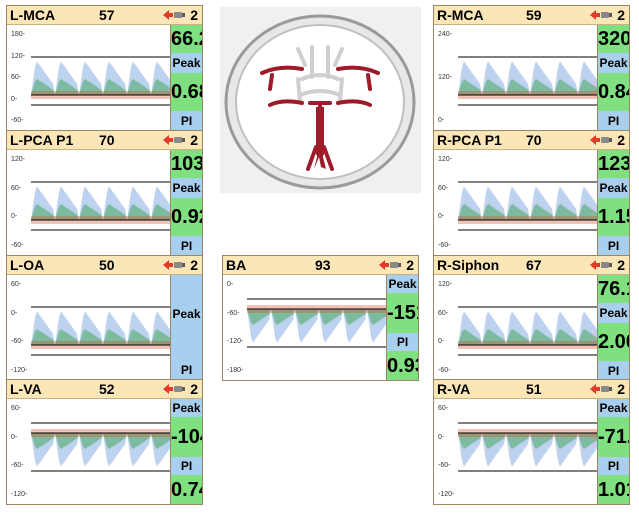 The height and width of the screenshot is (515, 639). What do you see at coordinates (613, 342) in the screenshot?
I see `pi-value: 2.00` at bounding box center [613, 342].